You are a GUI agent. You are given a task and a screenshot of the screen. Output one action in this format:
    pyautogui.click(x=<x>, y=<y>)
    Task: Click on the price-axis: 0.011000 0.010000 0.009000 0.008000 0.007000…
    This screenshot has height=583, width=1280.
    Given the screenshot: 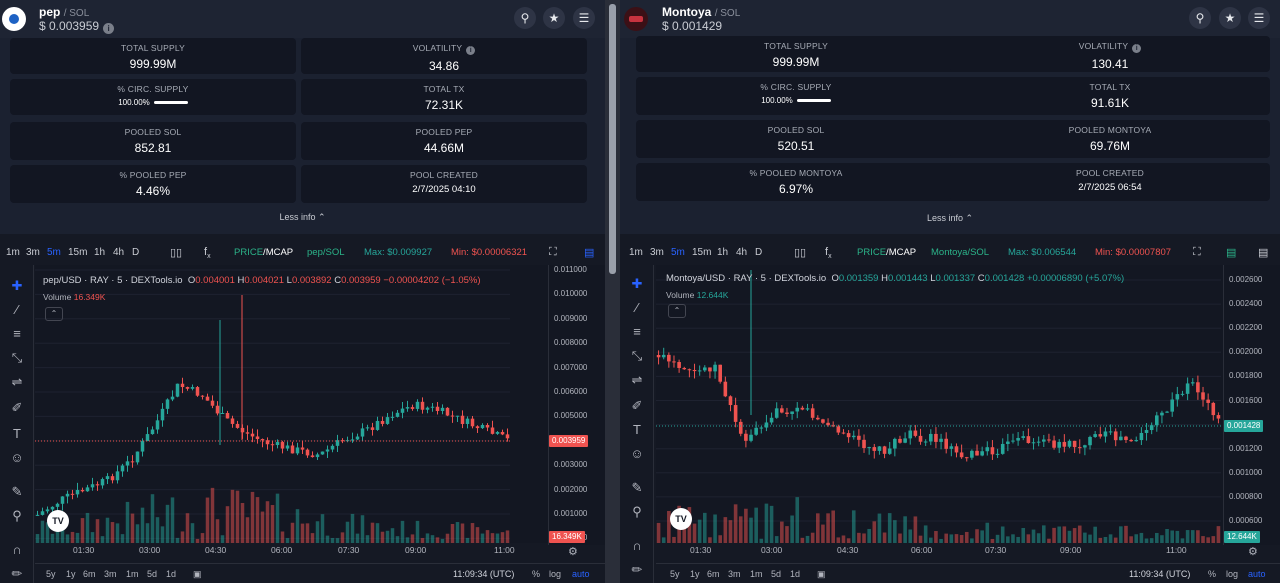 What is the action you would take?
    pyautogui.click(x=576, y=405)
    